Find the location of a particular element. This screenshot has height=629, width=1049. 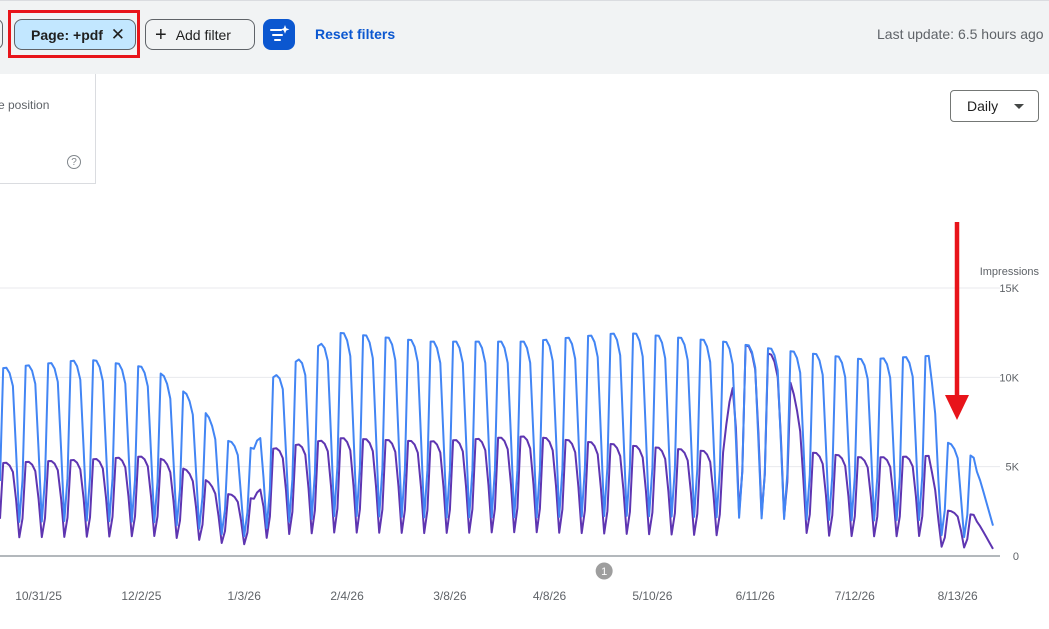

chart-annotation-marker: 1 is located at coordinates (604, 571).